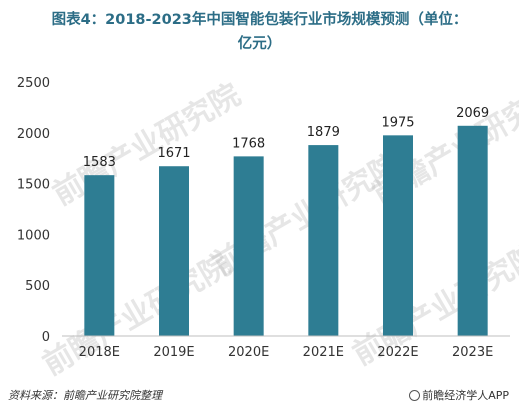 The height and width of the screenshot is (412, 519). Describe the element at coordinates (173, 352) in the screenshot. I see `x-tick-label: 2019E` at that location.